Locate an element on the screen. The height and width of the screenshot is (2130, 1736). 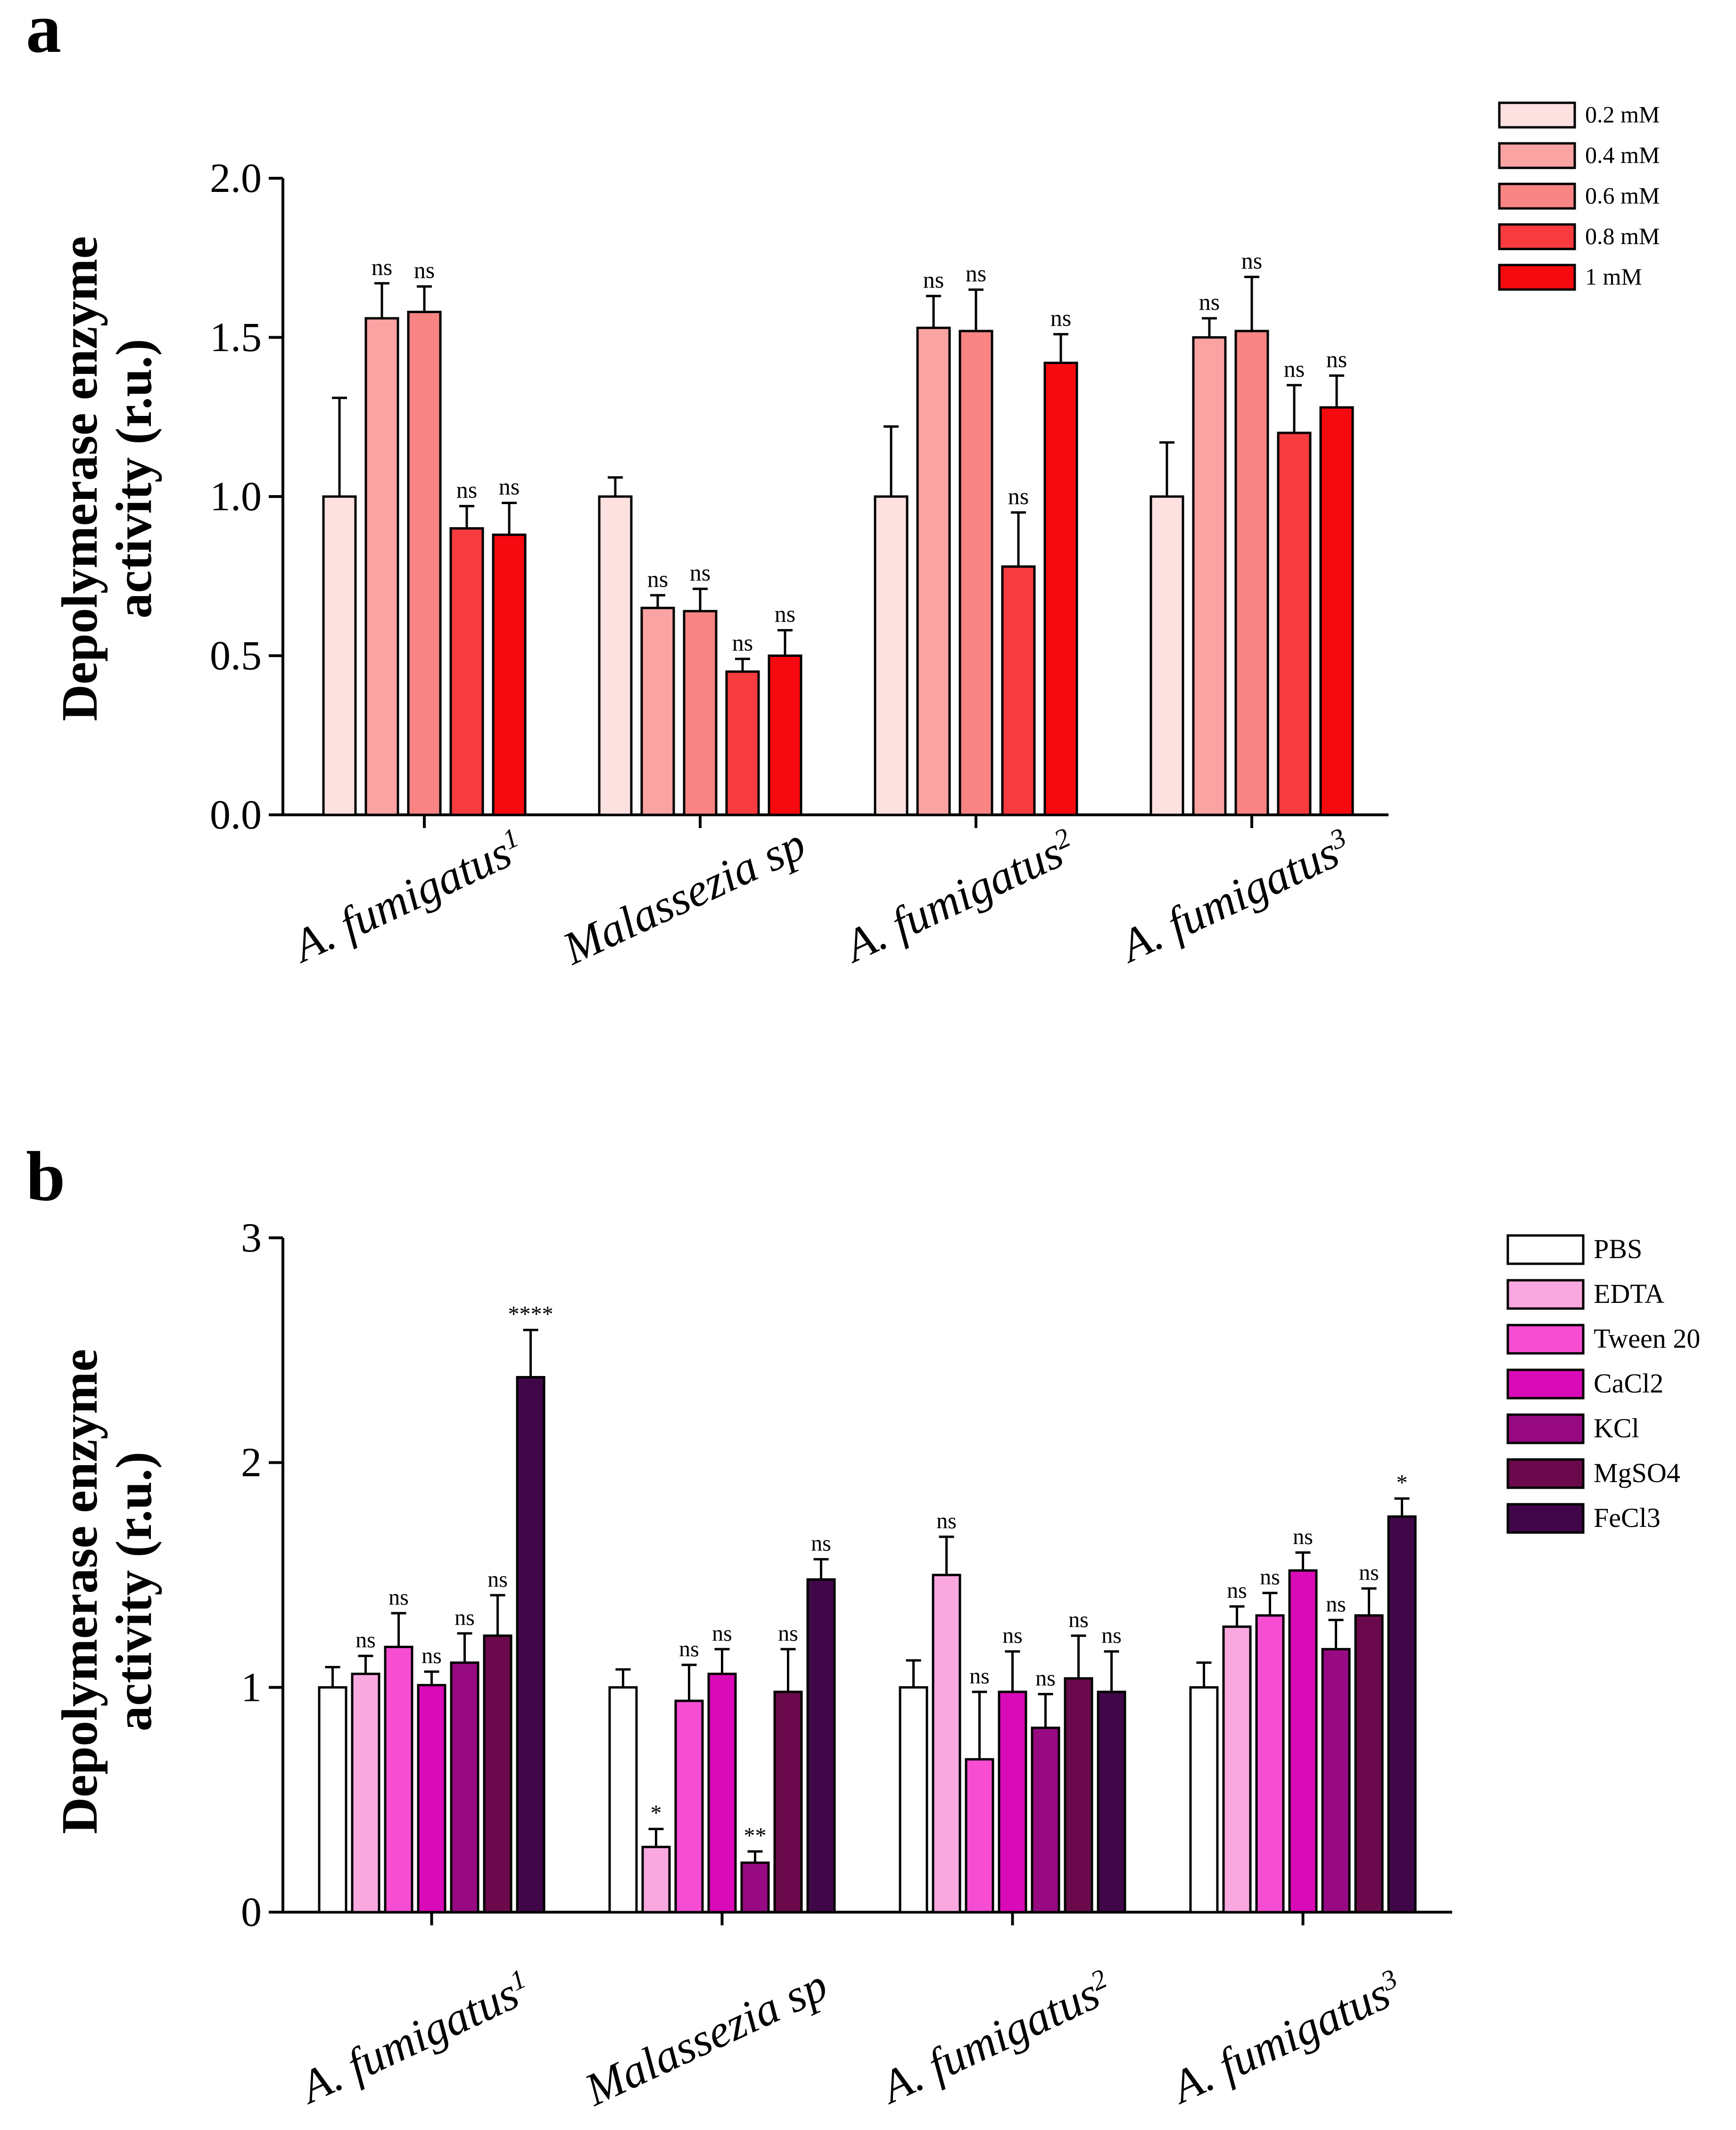
y-tick-label: 1 is located at coordinates (252, 1688).